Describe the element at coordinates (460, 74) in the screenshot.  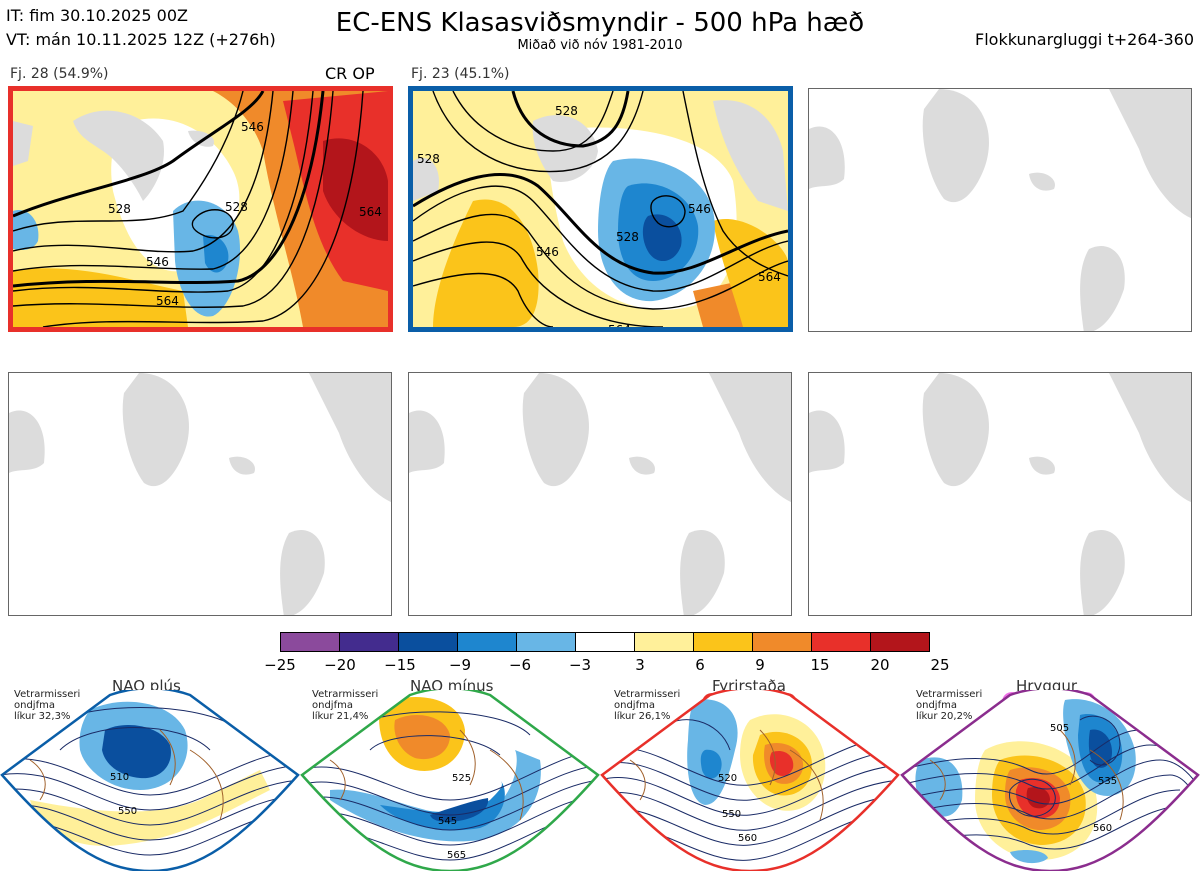
I see `panel-2-label: Fj. 23 (45.1%)` at that location.